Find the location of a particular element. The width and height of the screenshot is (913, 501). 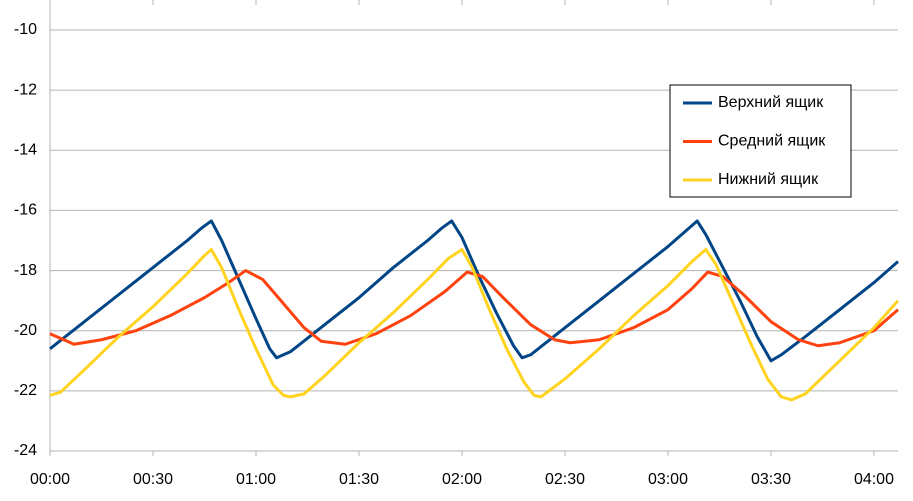

legend-label: Нижний ящик is located at coordinates (768, 179).